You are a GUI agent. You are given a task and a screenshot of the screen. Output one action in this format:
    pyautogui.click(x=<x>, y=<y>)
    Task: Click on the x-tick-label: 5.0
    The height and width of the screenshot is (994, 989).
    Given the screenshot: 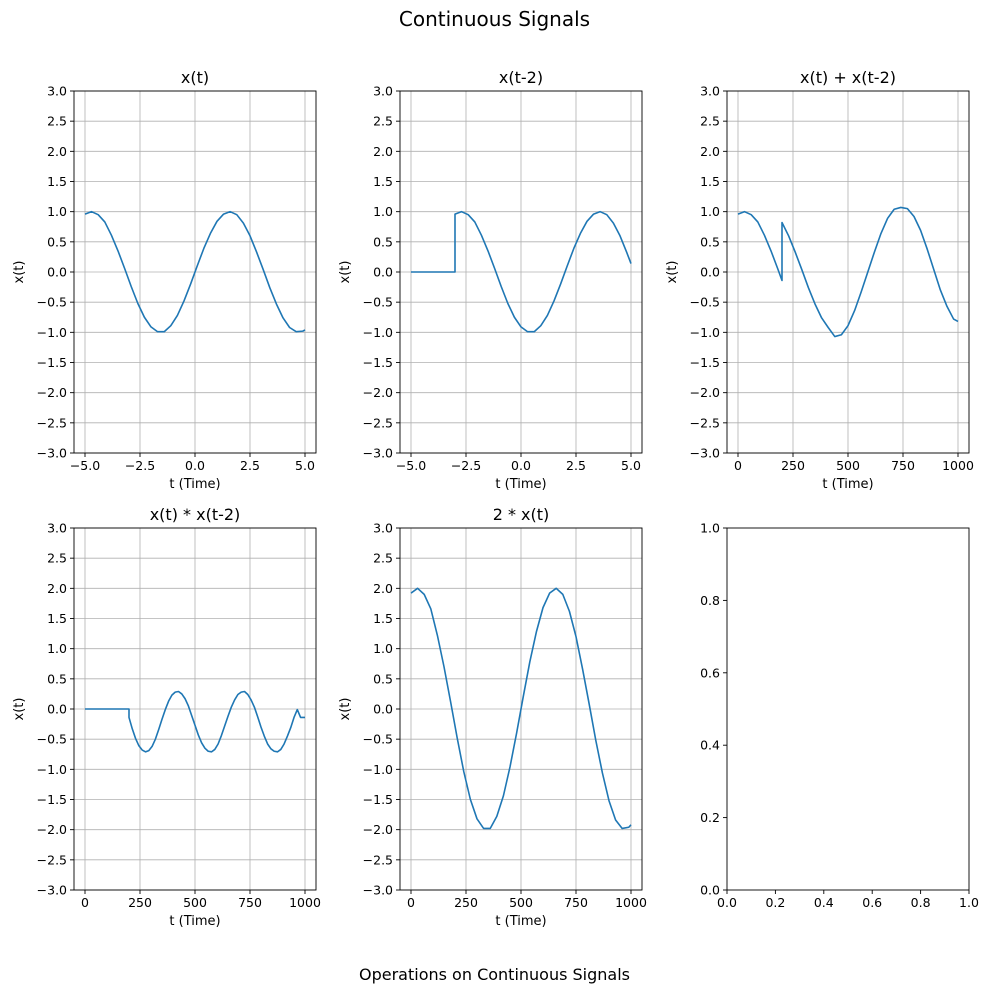 What is the action you would take?
    pyautogui.click(x=631, y=465)
    